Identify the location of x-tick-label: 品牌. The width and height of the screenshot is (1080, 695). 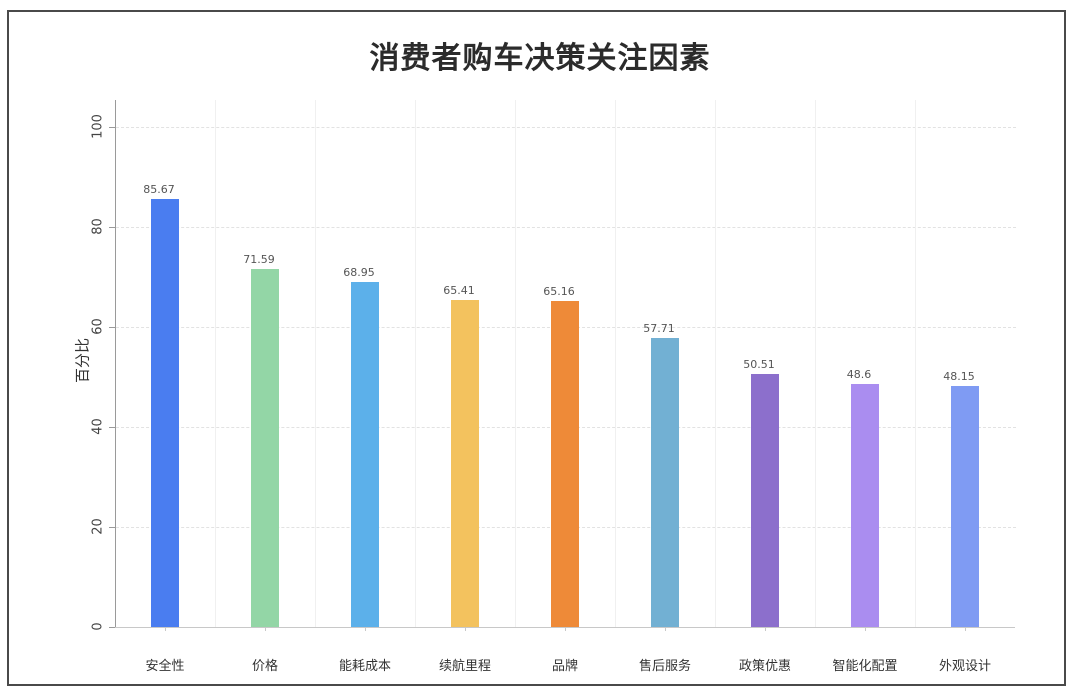
(564, 666).